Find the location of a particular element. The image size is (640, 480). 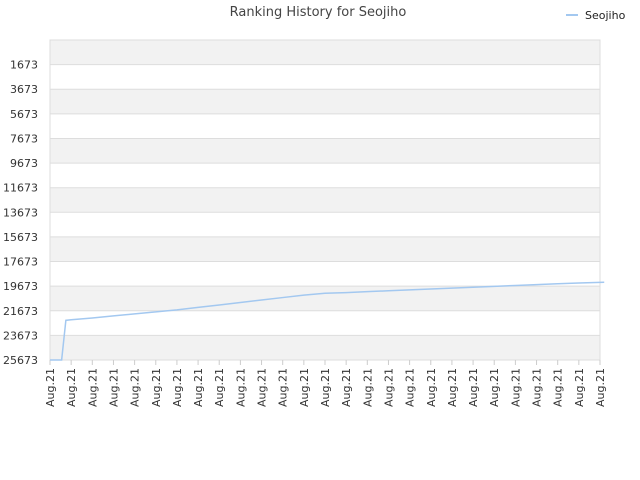

legend: Seojiho is located at coordinates (596, 15).